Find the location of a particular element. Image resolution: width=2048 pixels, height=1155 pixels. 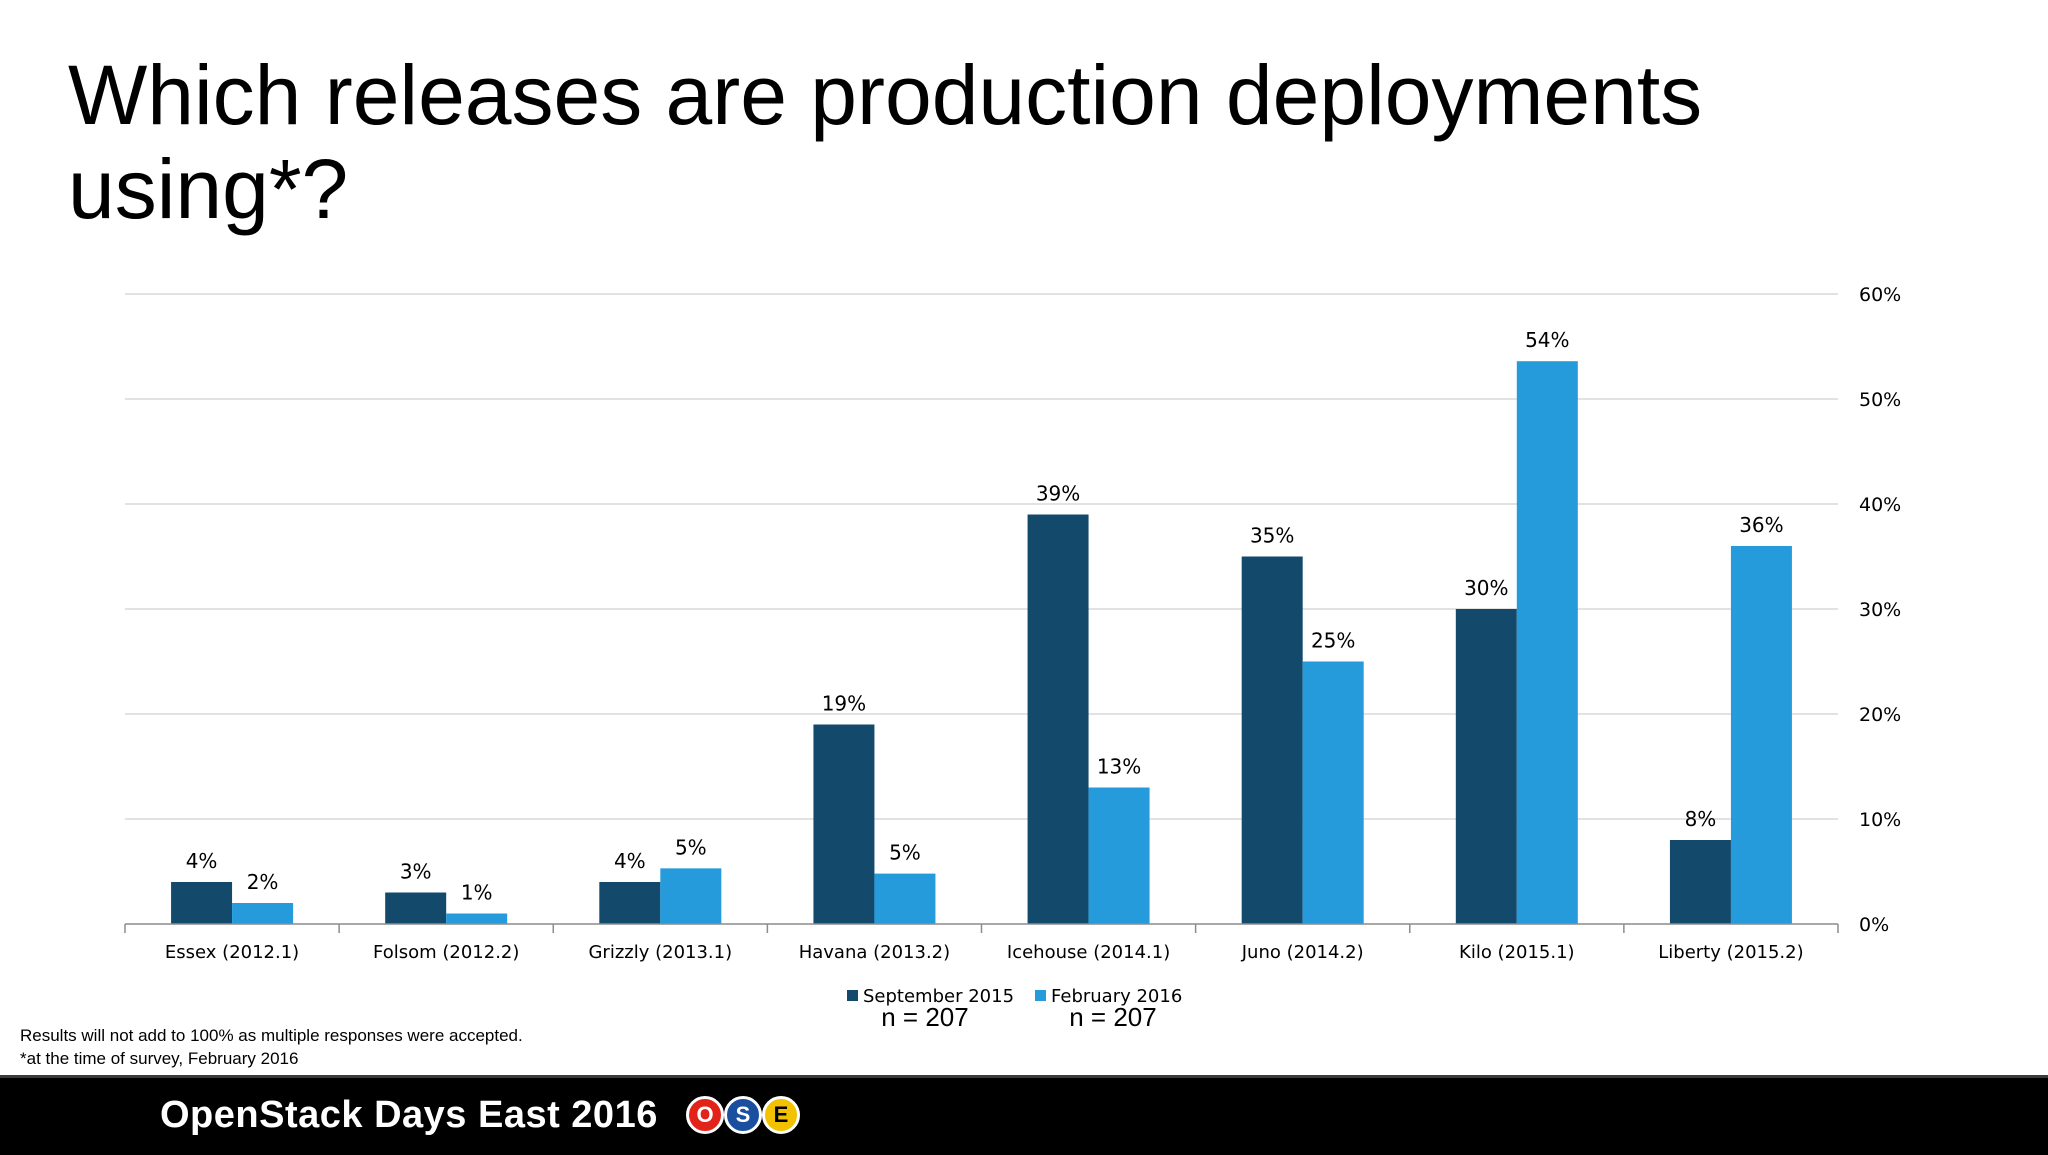

ose-logo-o-icon: O is located at coordinates (705, 1115).